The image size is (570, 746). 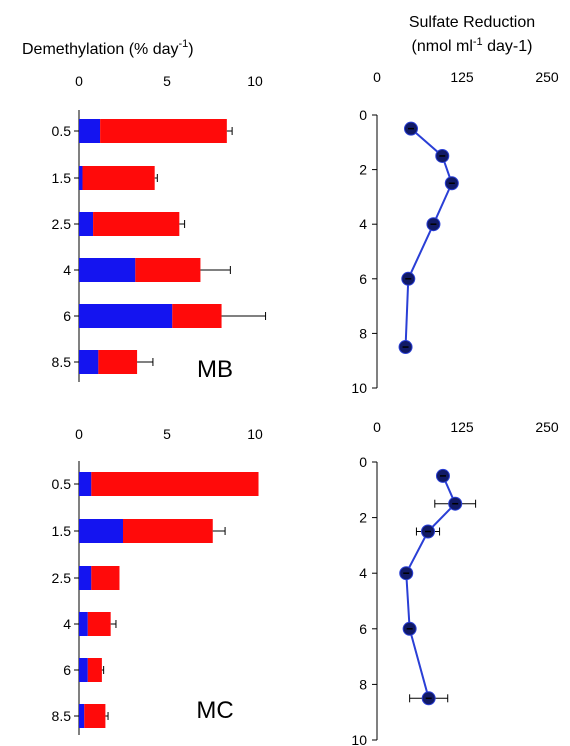 I want to click on demethylation-header: Demethylation (% day-1), so click(x=108, y=48).